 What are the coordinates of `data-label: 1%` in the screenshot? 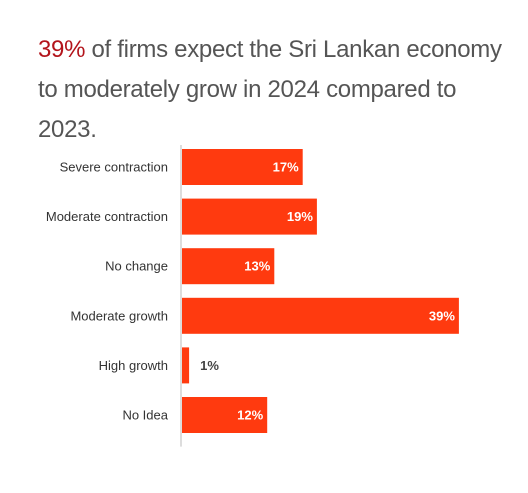 It's located at (209, 365).